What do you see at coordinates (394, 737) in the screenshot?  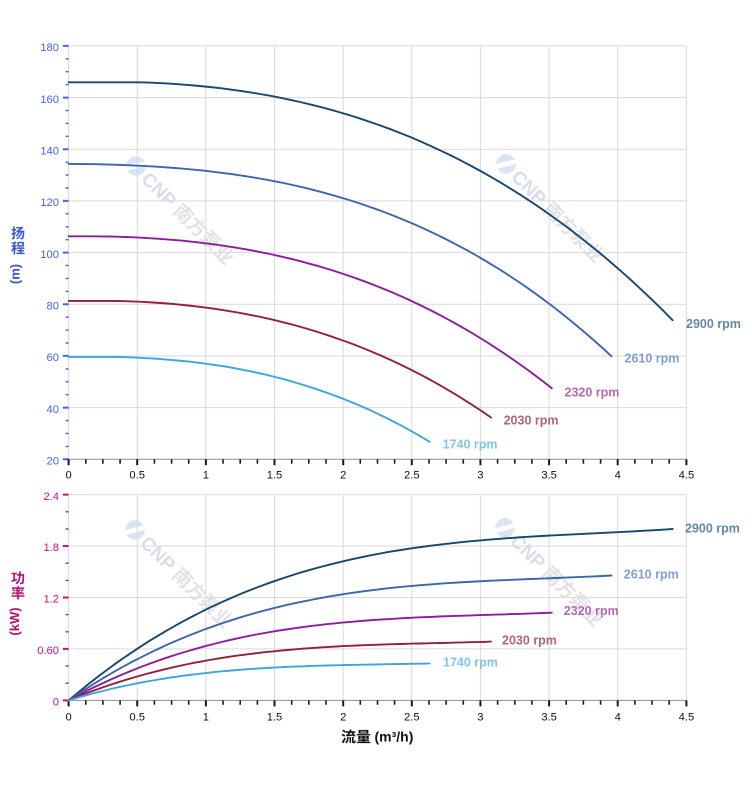 I see `svg-text: (m³/h)` at bounding box center [394, 737].